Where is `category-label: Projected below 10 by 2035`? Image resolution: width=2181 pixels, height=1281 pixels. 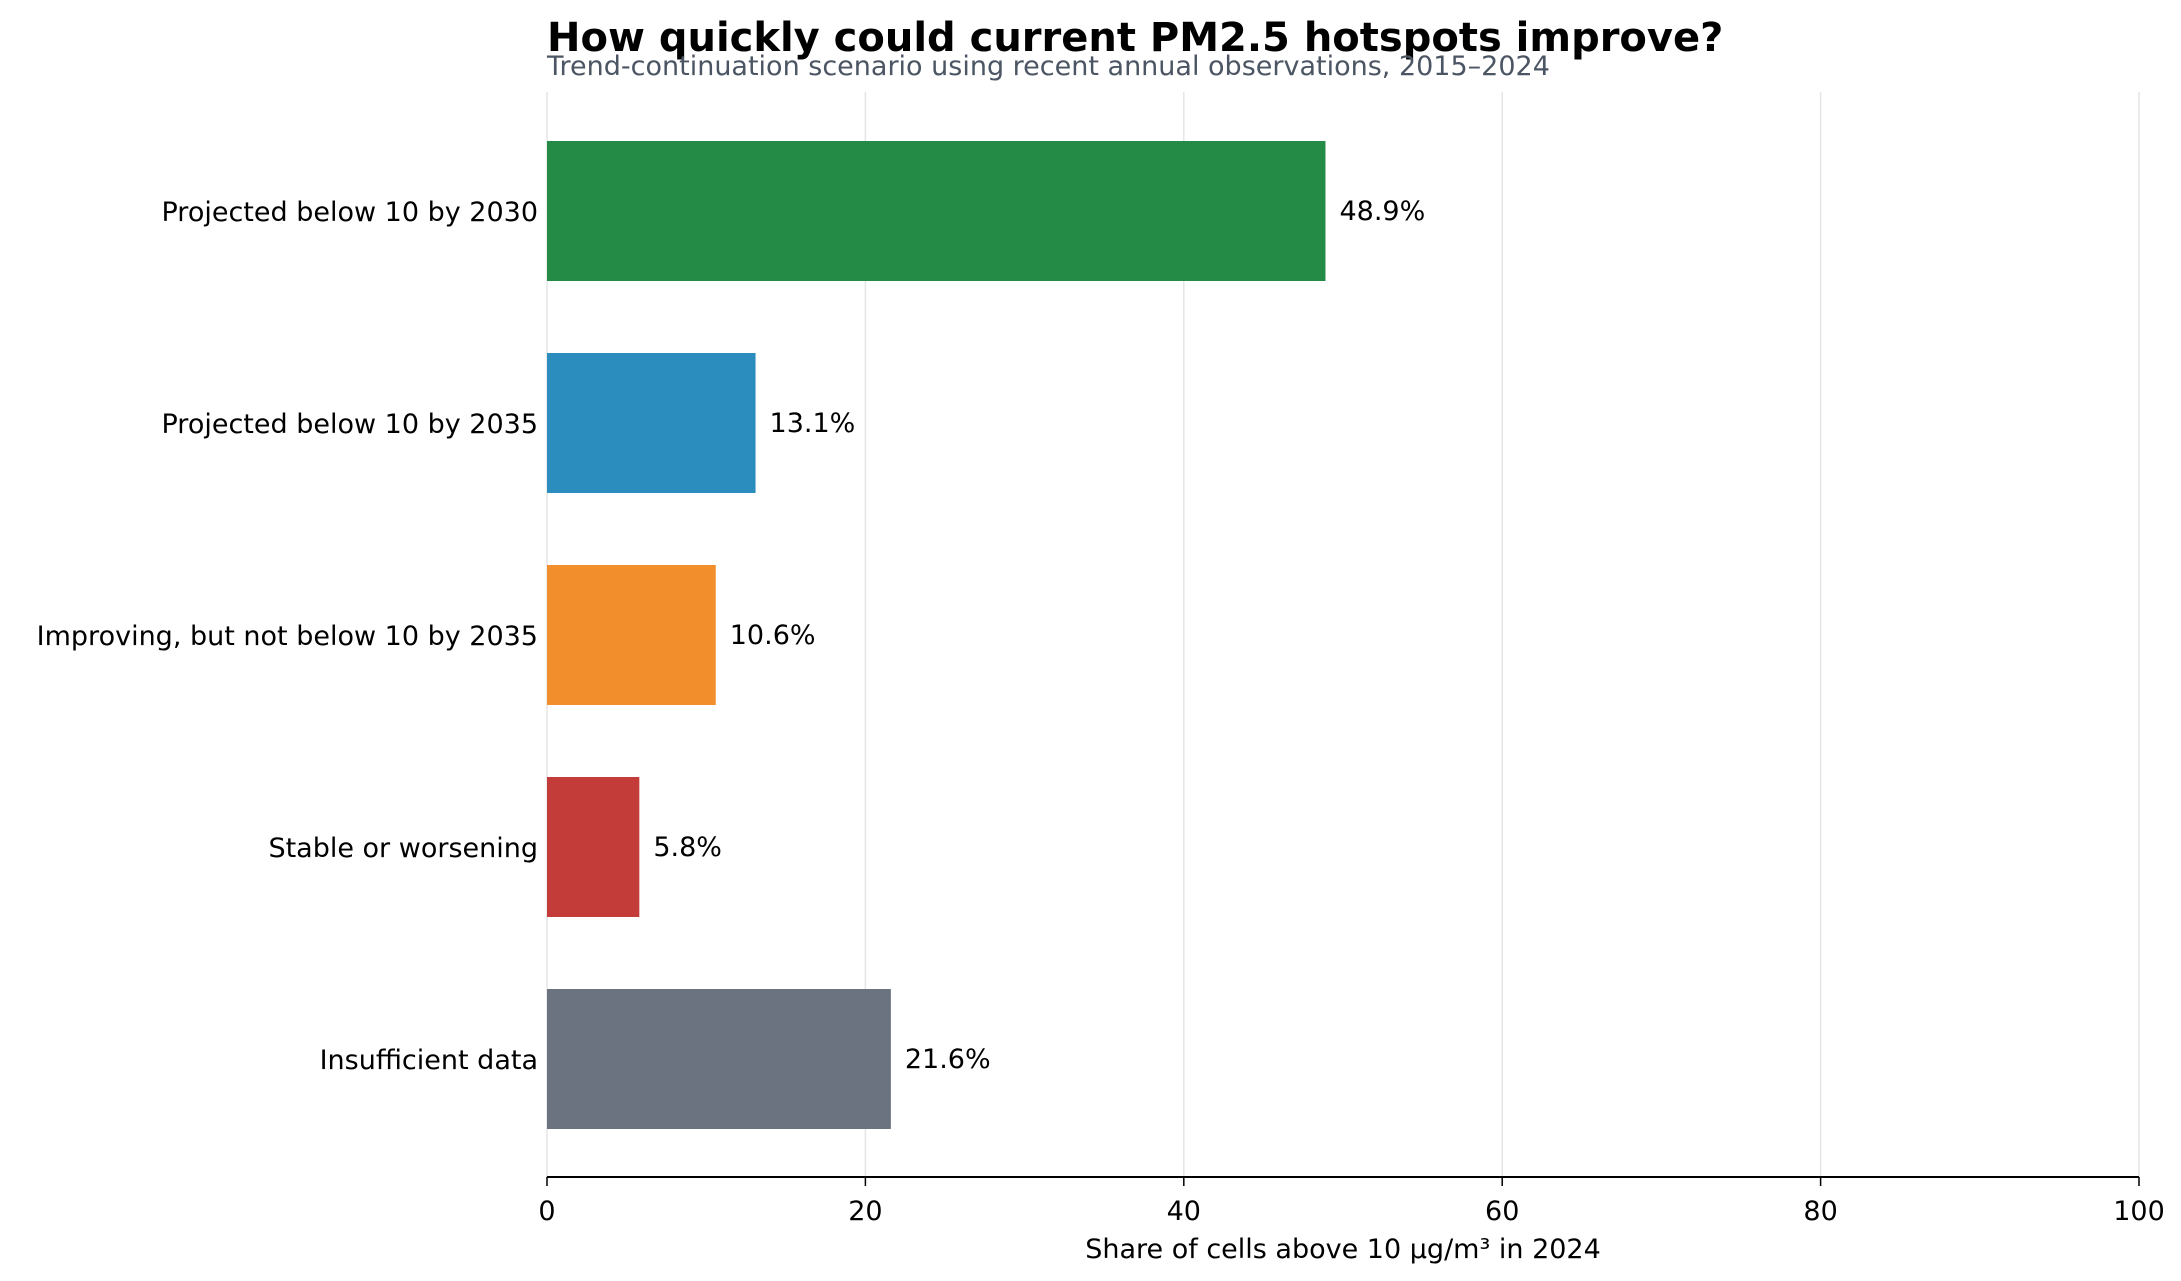 category-label: Projected below 10 by 2035 is located at coordinates (350, 424).